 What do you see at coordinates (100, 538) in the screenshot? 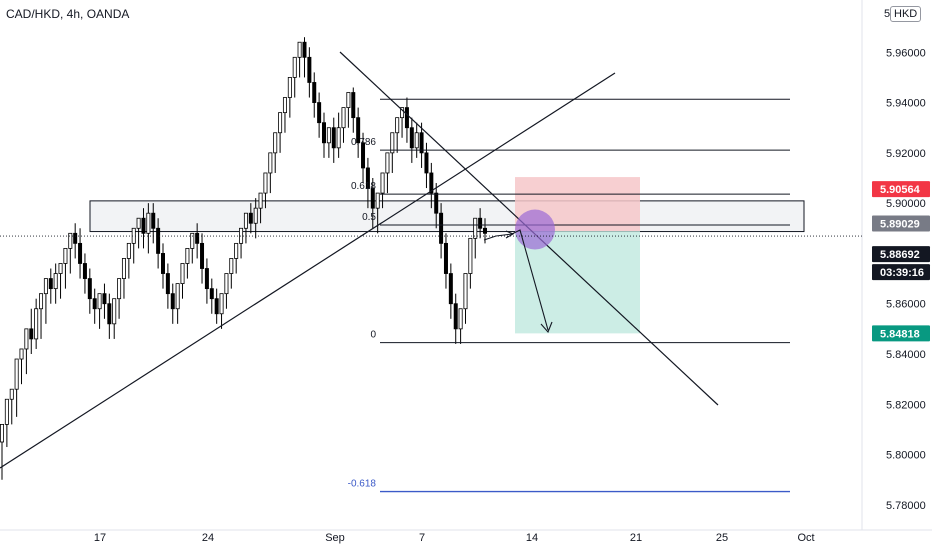
I see `x-tick-label: 17` at bounding box center [100, 538].